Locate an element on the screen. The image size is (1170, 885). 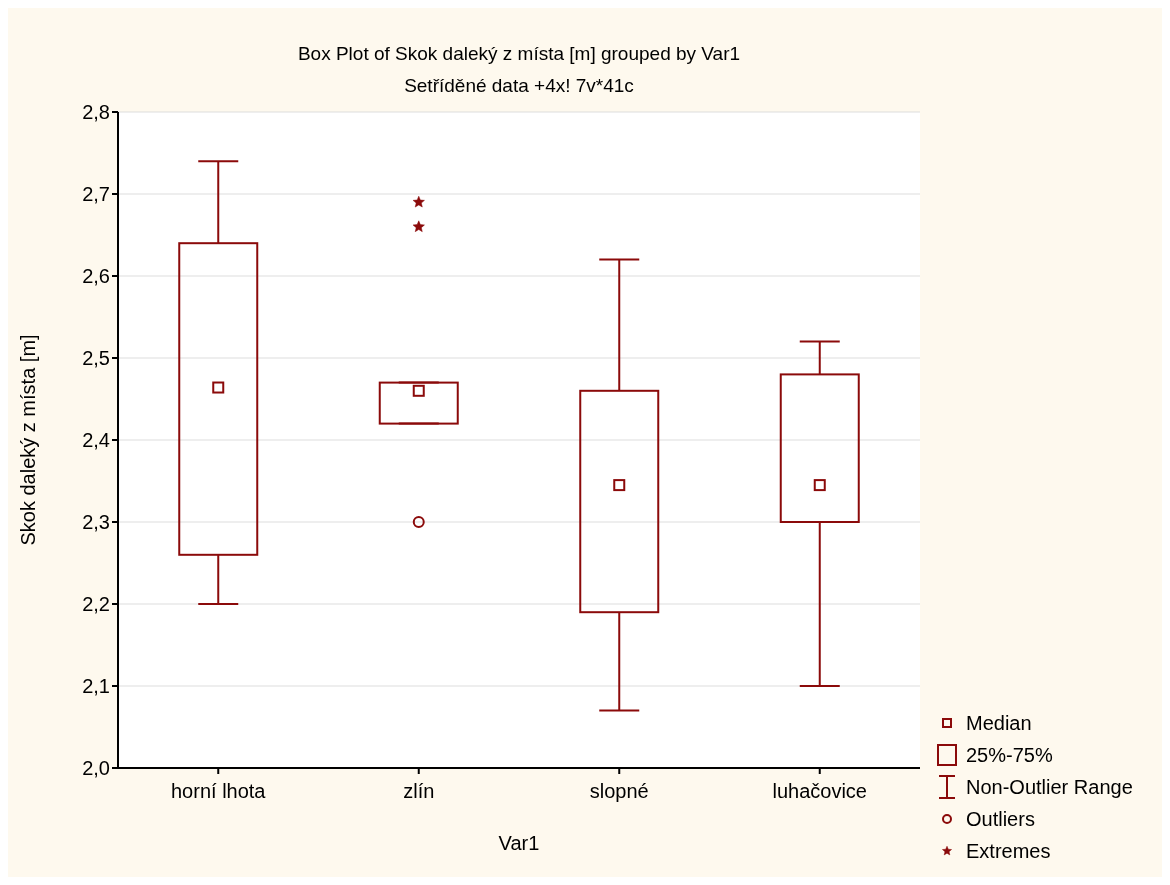
x-tick-label: horní lhota is located at coordinates (218, 791).